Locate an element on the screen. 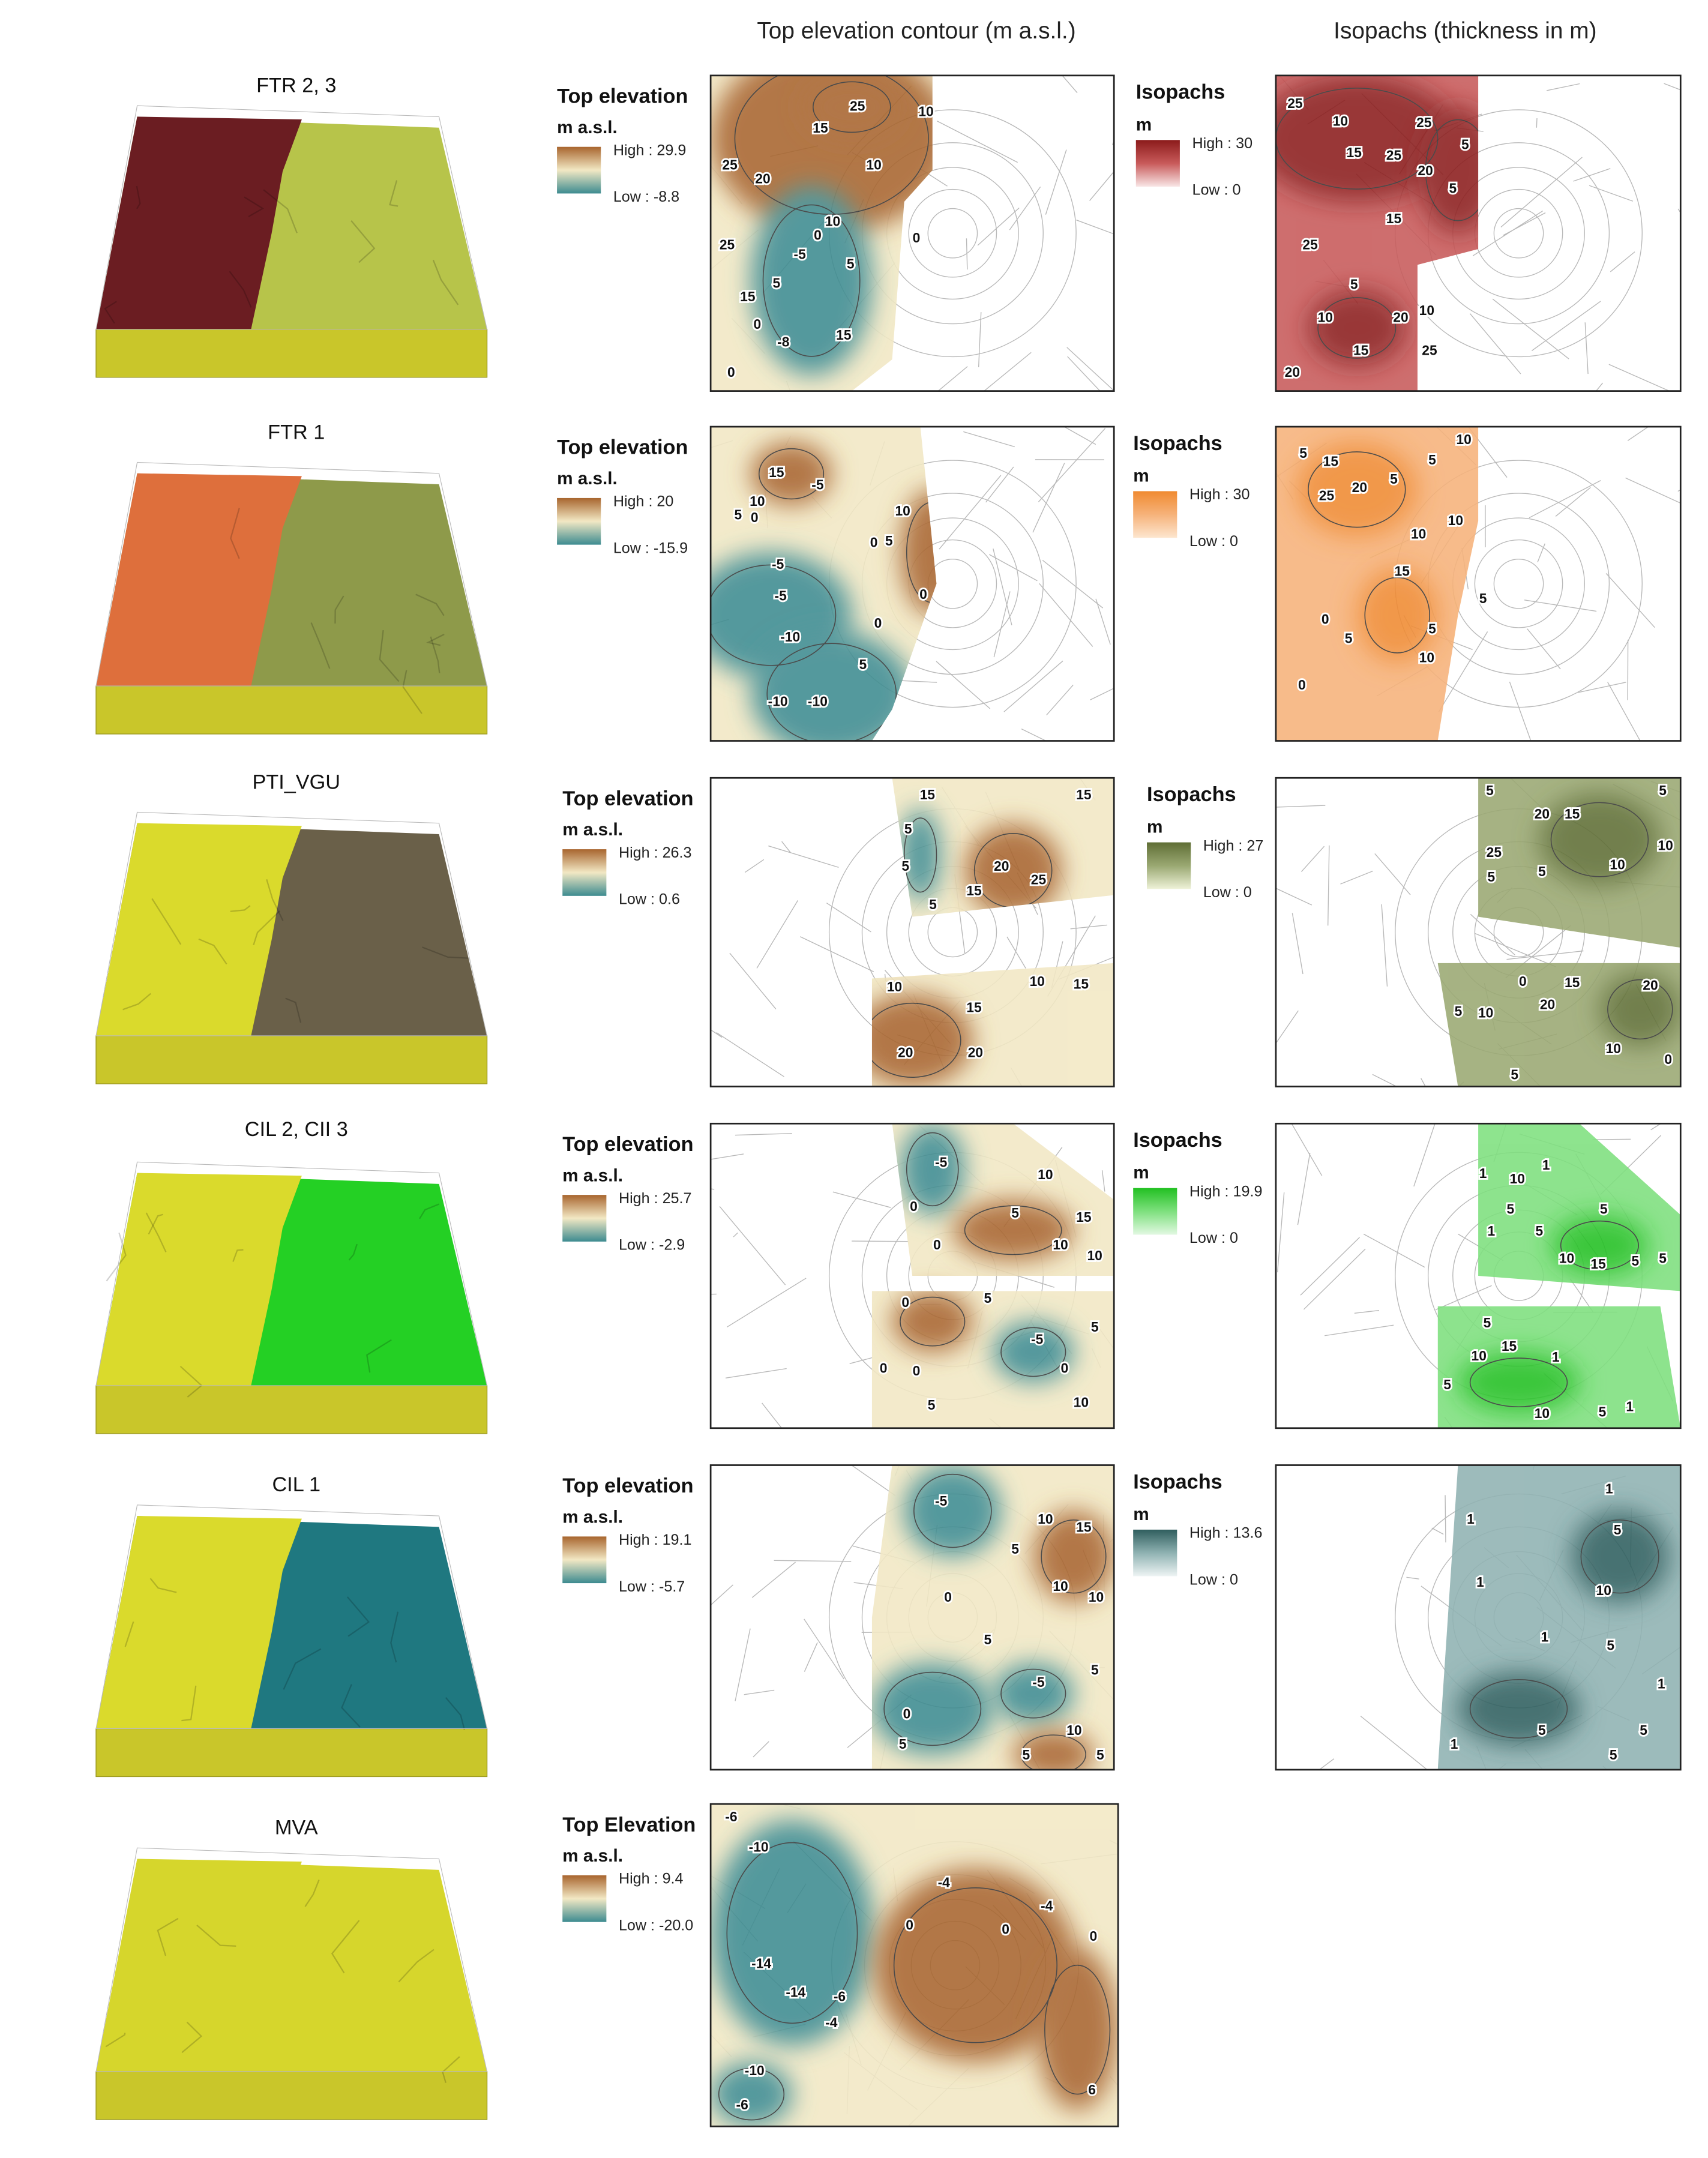 The height and width of the screenshot is (2158, 1708). legend-unit: m is located at coordinates (1141, 1514).